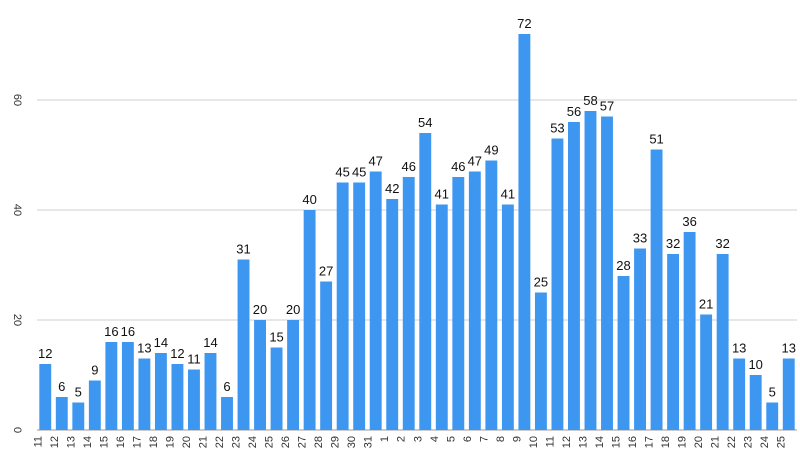 The image size is (800, 450). Describe the element at coordinates (17, 430) in the screenshot. I see `y-tick-label: 0` at that location.